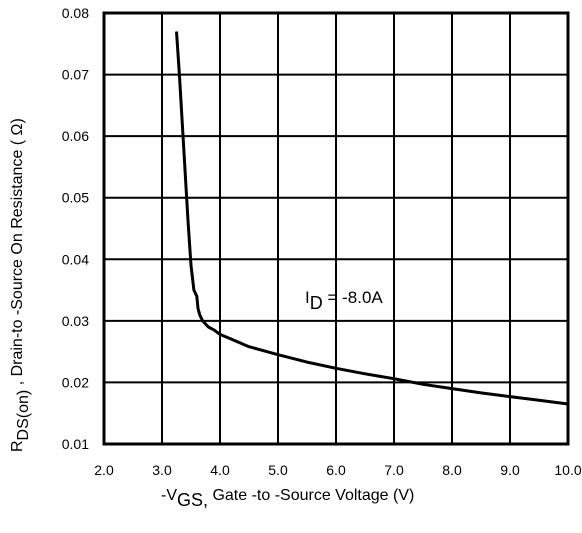 The height and width of the screenshot is (533, 582). Describe the element at coordinates (510, 470) in the screenshot. I see `x-tick-label: 9.0` at that location.